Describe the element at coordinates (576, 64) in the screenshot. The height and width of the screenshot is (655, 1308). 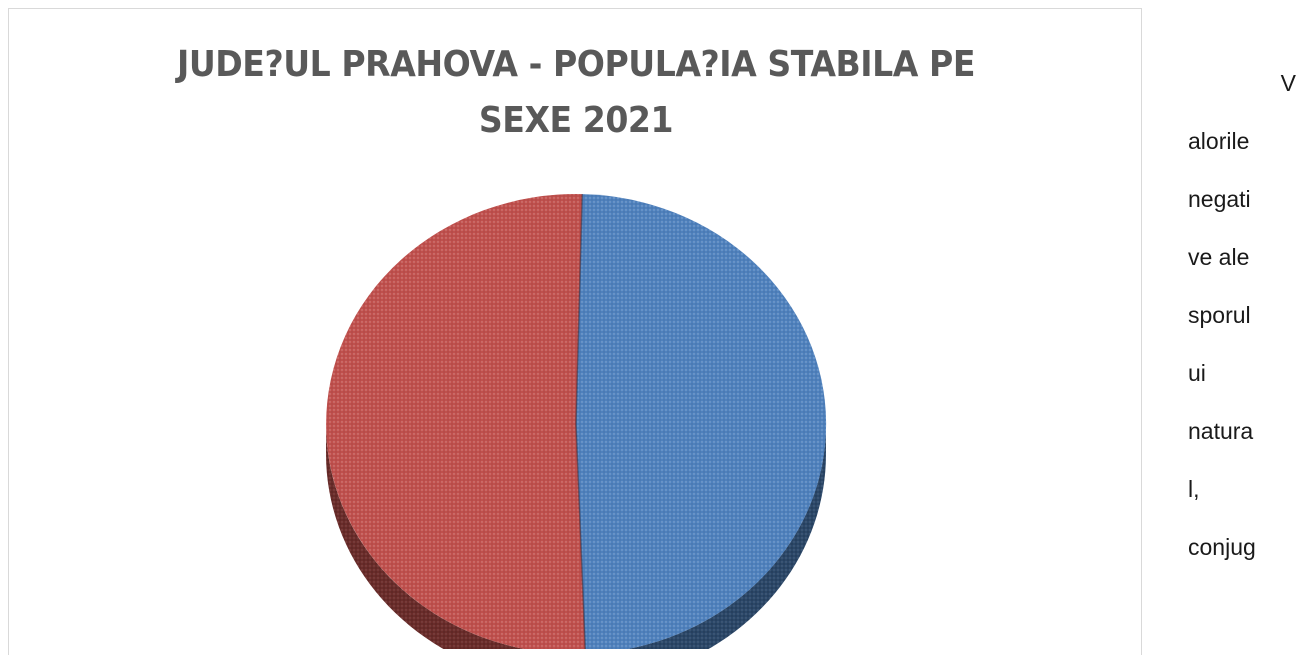
I see `chart-title-line-1: JUDE?UL PRAHOVA - POPULA?IA STABILA PE` at that location.